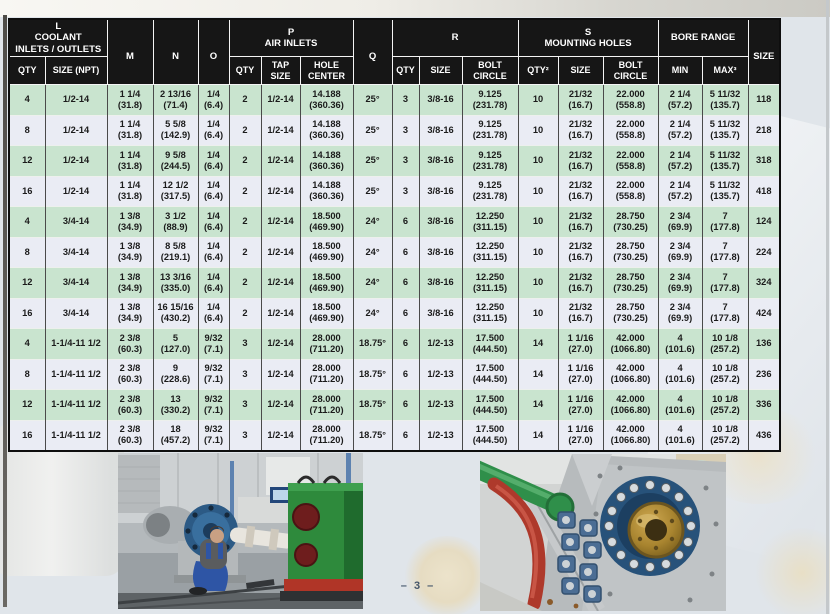 This screenshot has height=614, width=830. I want to click on column-group-header: M, so click(130, 52).